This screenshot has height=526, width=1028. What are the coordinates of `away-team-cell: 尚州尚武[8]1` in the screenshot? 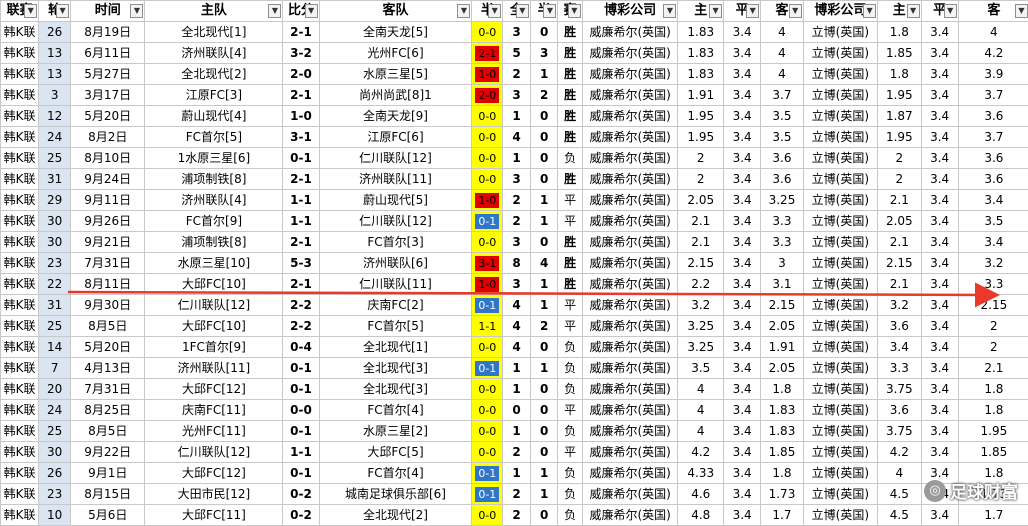 It's located at (395, 95).